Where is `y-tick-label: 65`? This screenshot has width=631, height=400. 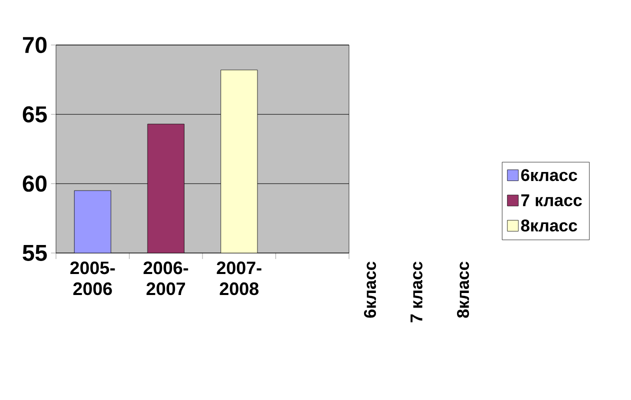 y-tick-label: 65 is located at coordinates (34, 114).